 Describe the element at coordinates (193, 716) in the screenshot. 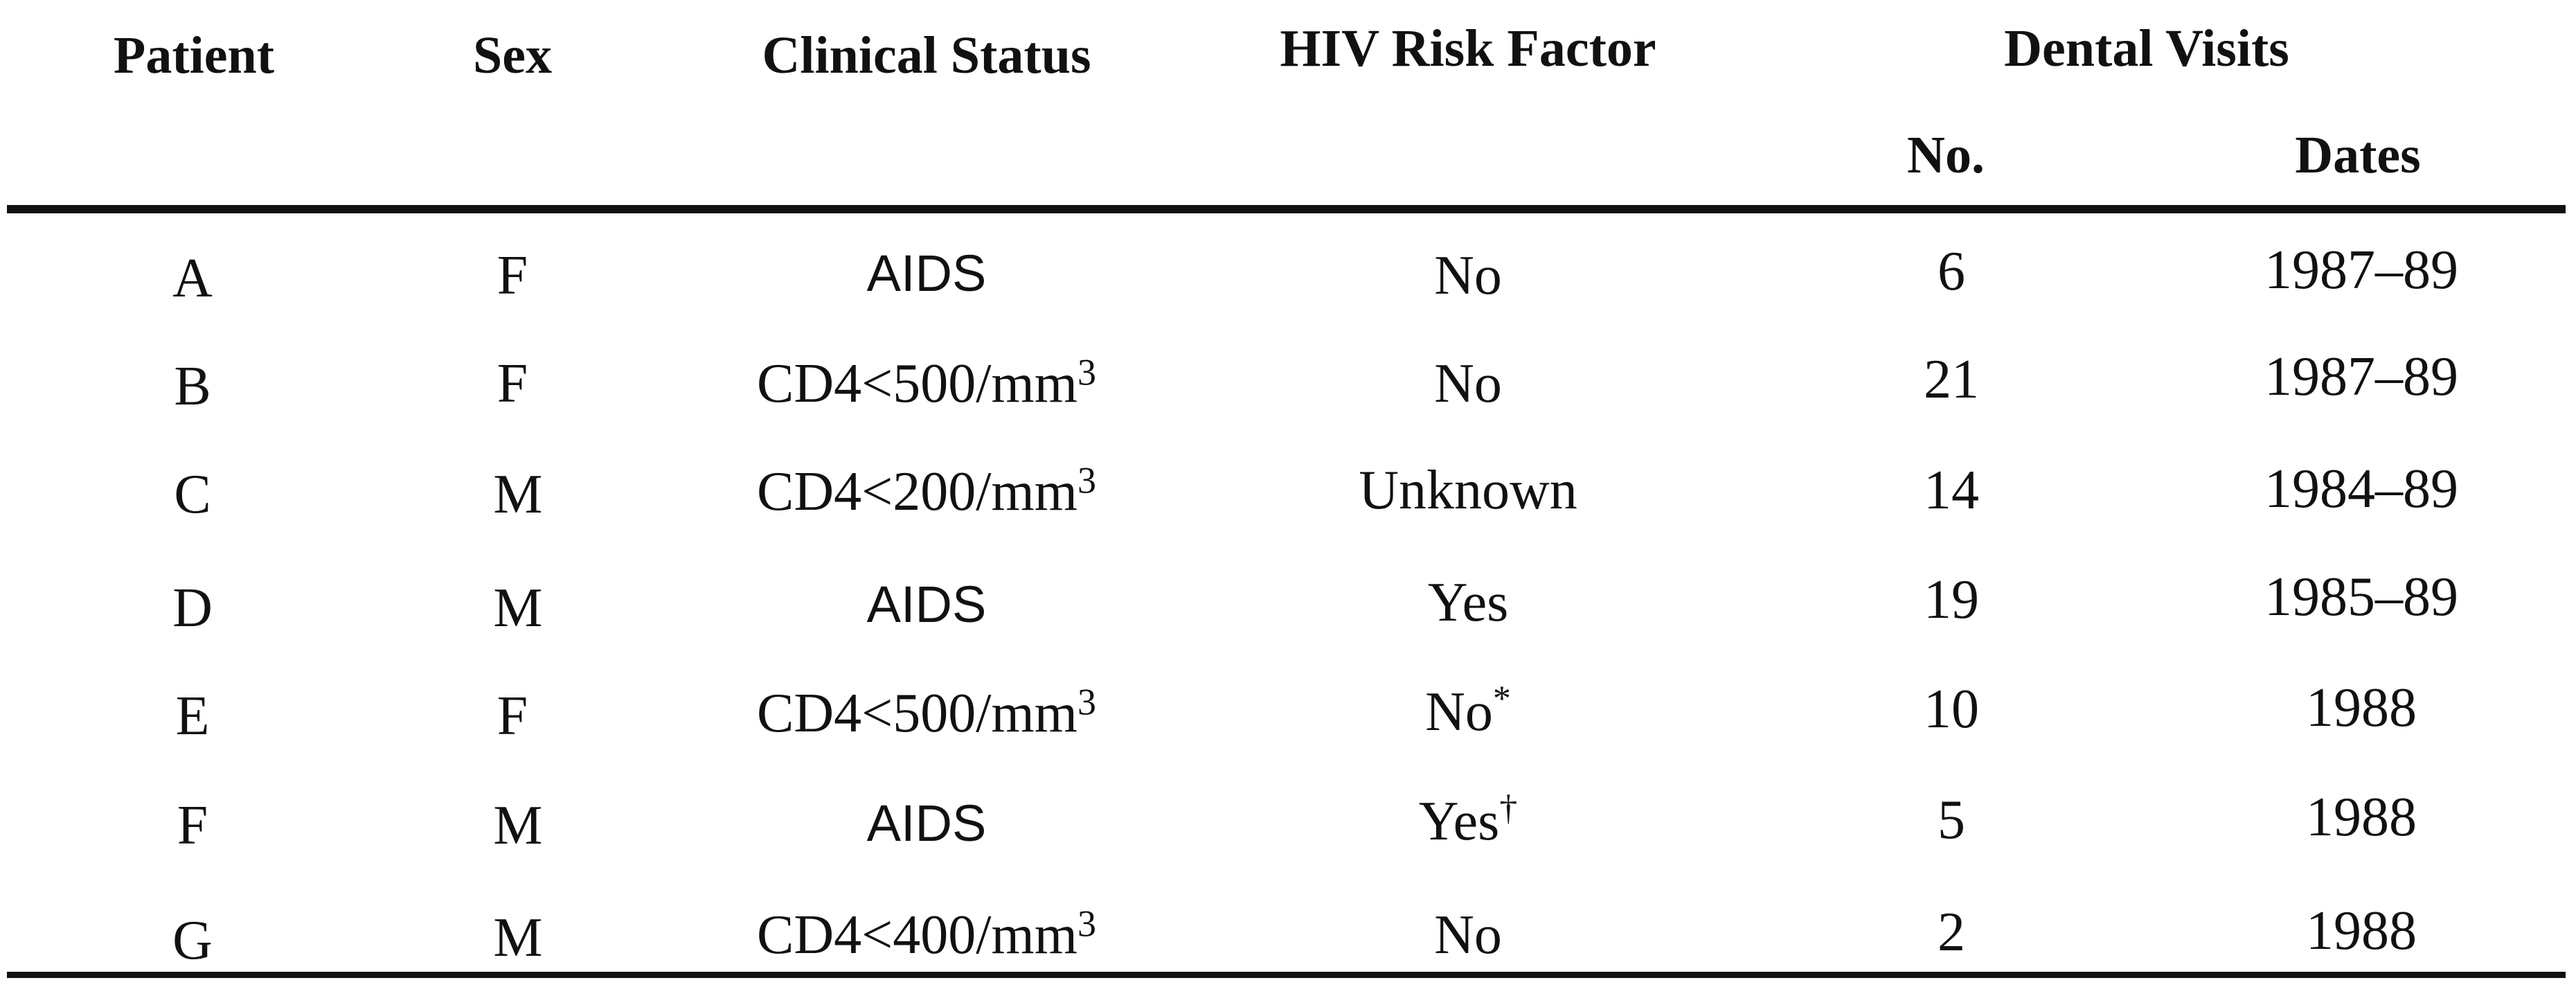

I see `cell-patient: E` at that location.